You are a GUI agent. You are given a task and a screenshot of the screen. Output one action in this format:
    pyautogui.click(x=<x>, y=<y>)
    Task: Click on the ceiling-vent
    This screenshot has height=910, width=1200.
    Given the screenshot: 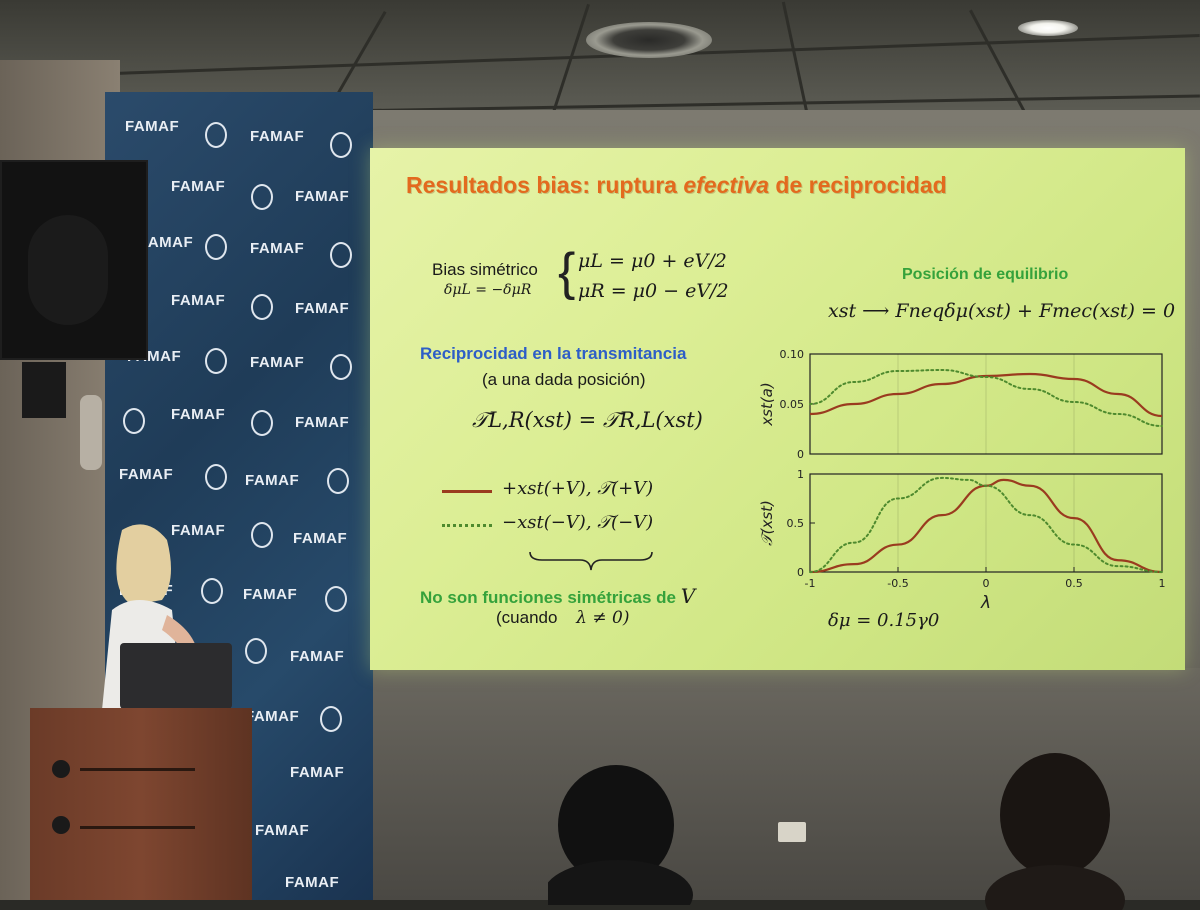 What is the action you would take?
    pyautogui.click(x=649, y=40)
    